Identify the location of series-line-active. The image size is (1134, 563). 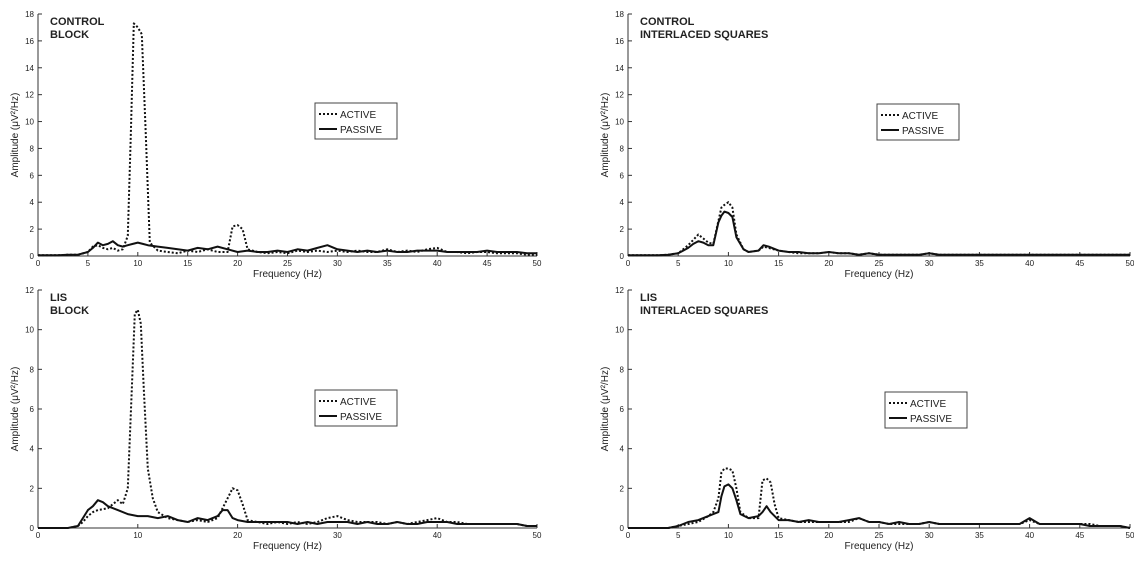
(879, 498).